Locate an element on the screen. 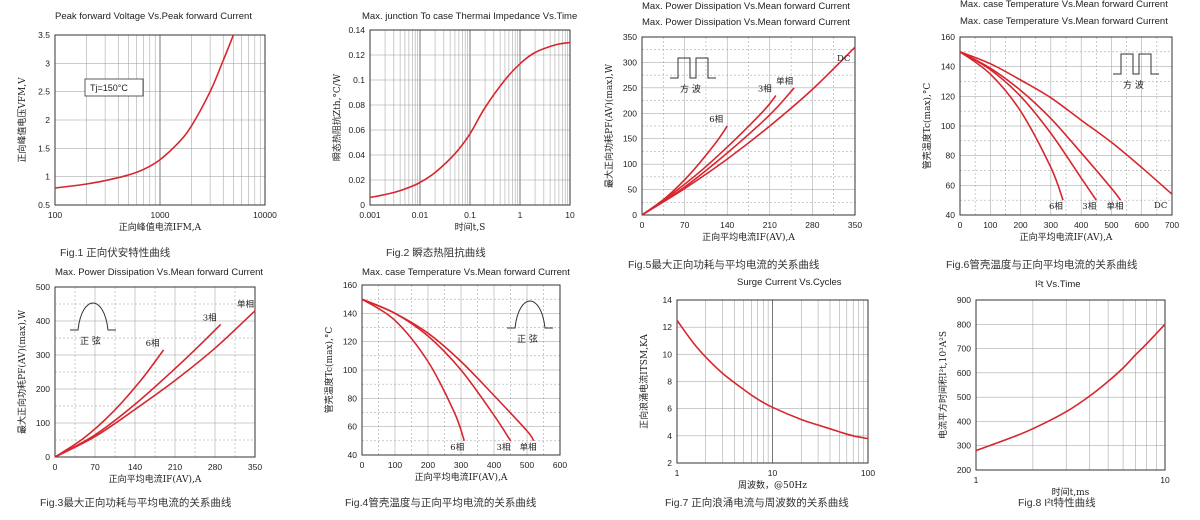  y-axis-label: 最大正向功耗PF(AV)(max),W is located at coordinates (22, 371).